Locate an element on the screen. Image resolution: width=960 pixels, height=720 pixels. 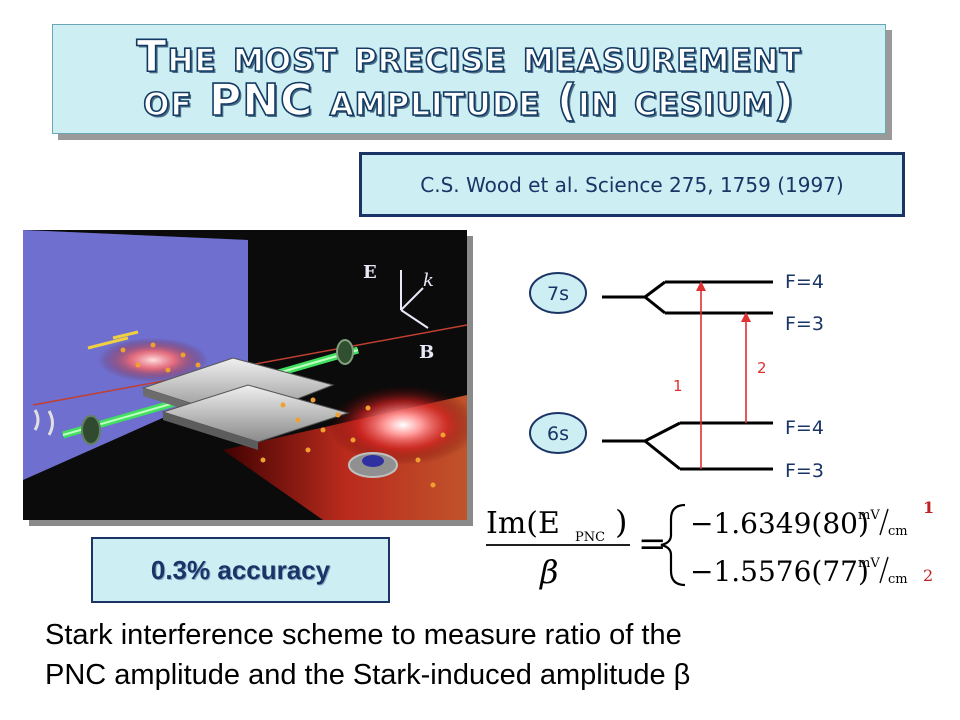
vector-e-label: E is located at coordinates (370, 272).